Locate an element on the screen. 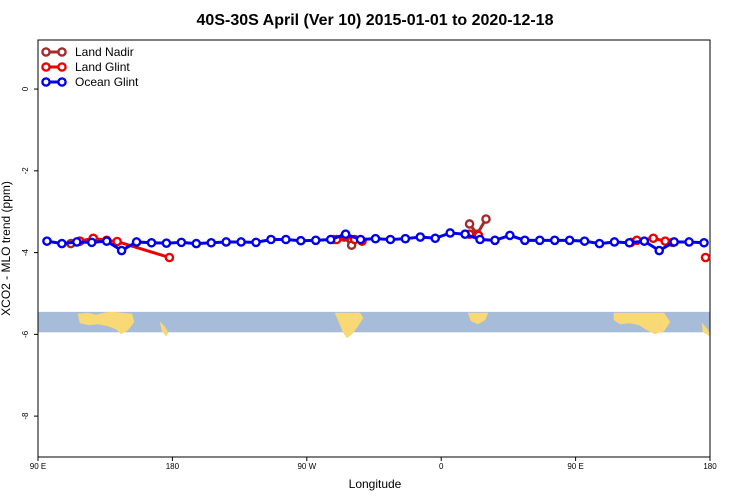 The image size is (750, 500). y-tick-label: -2 is located at coordinates (25, 171).